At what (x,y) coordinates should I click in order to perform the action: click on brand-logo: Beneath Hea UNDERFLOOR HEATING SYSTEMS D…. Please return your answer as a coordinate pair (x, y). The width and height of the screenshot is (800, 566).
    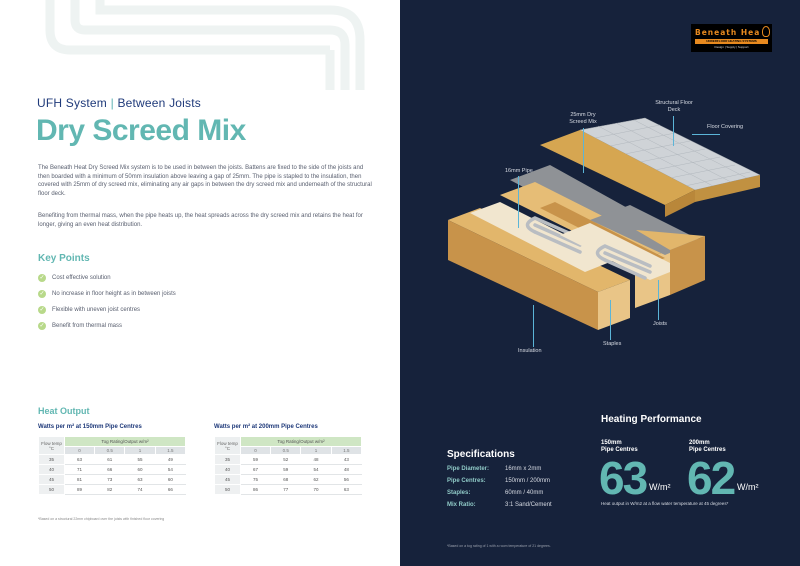
    Looking at the image, I should click on (731, 38).